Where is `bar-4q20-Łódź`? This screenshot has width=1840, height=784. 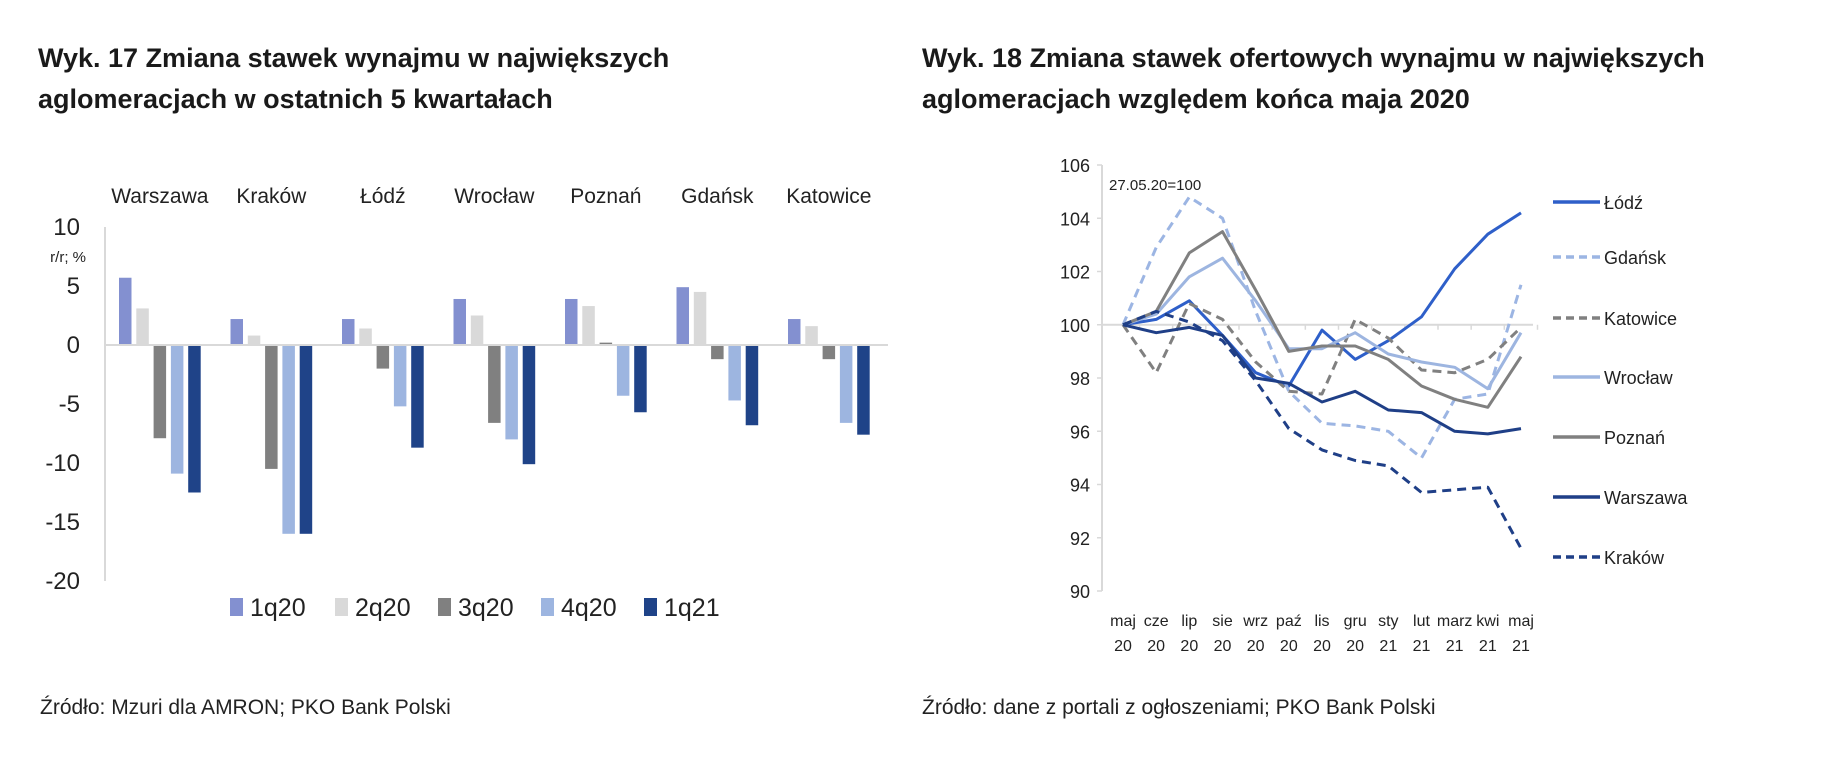
bar-4q20-Łódź is located at coordinates (400, 376).